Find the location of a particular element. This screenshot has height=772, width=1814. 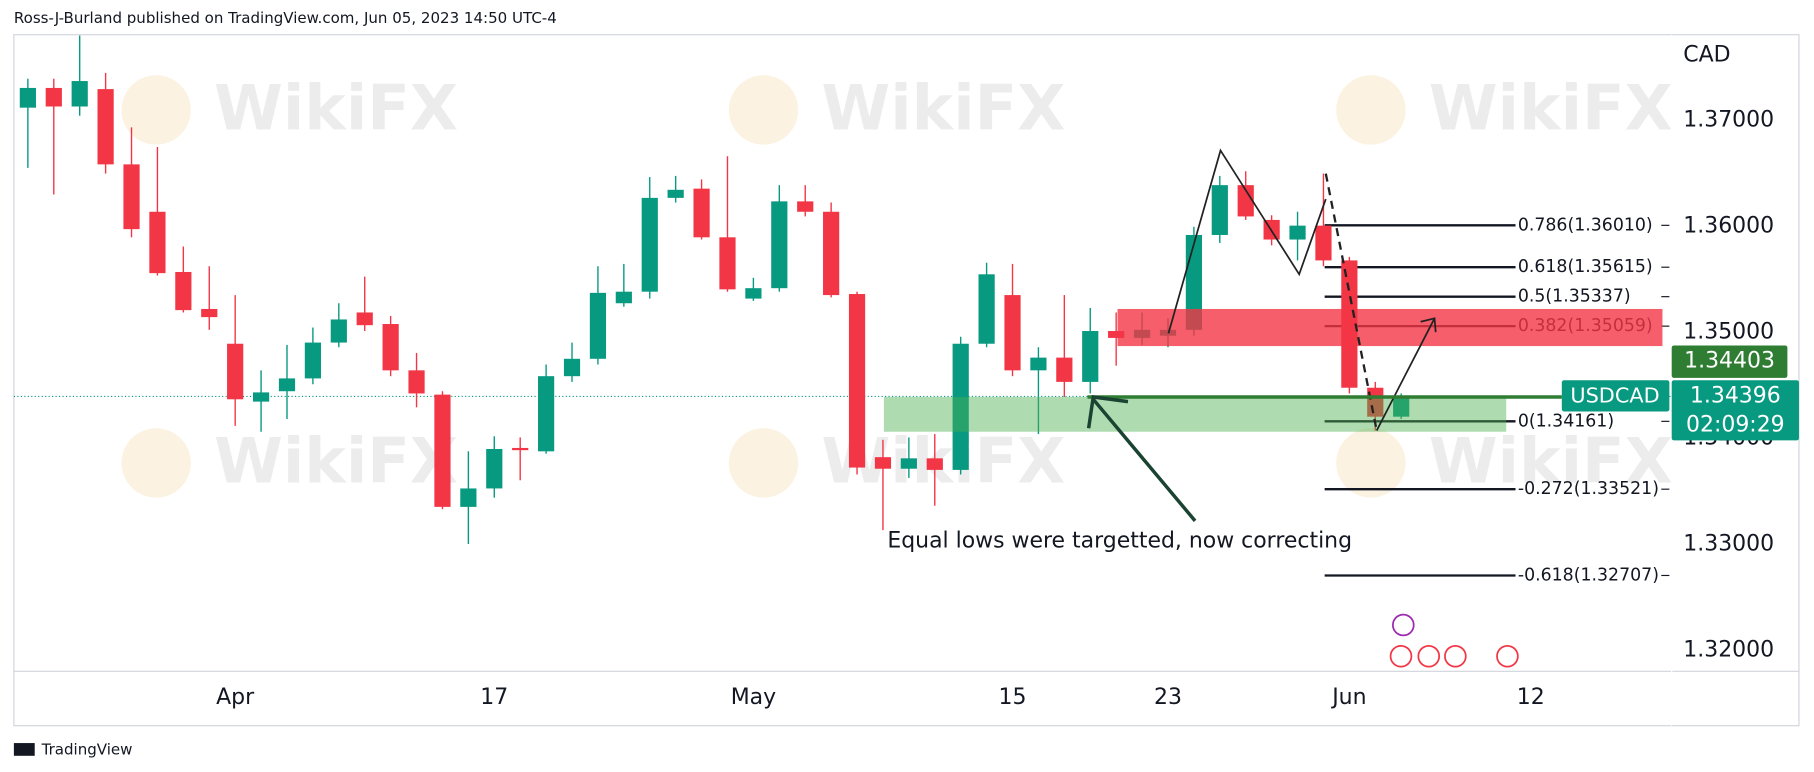

bid-label: 1.34403 is located at coordinates (1729, 361).